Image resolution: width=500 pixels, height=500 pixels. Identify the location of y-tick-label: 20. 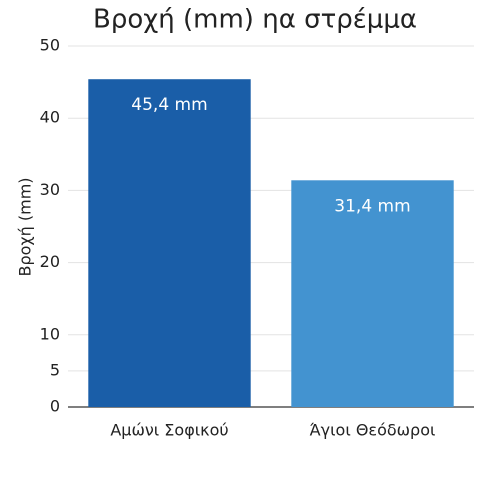
(50, 261).